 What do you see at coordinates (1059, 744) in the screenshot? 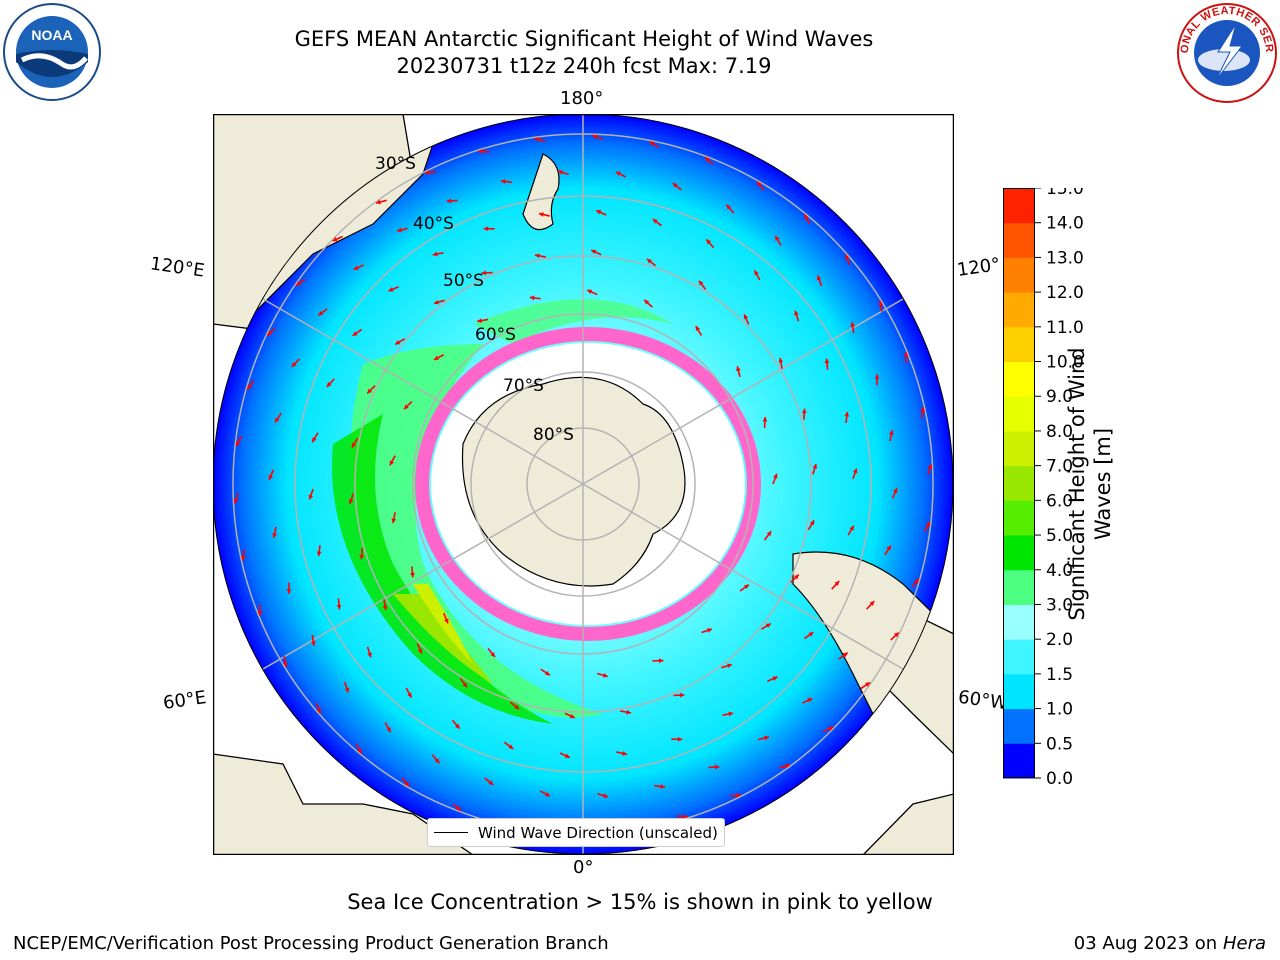
I see `colorbar-tick-label: 0.5` at bounding box center [1059, 744].